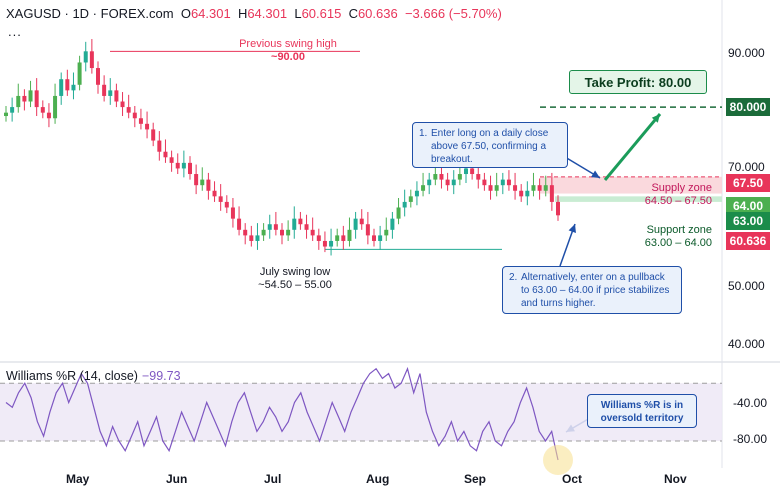  What do you see at coordinates (678, 201) in the screenshot?
I see `supply-zone-range: 64.50 – 67.50` at bounding box center [678, 201].